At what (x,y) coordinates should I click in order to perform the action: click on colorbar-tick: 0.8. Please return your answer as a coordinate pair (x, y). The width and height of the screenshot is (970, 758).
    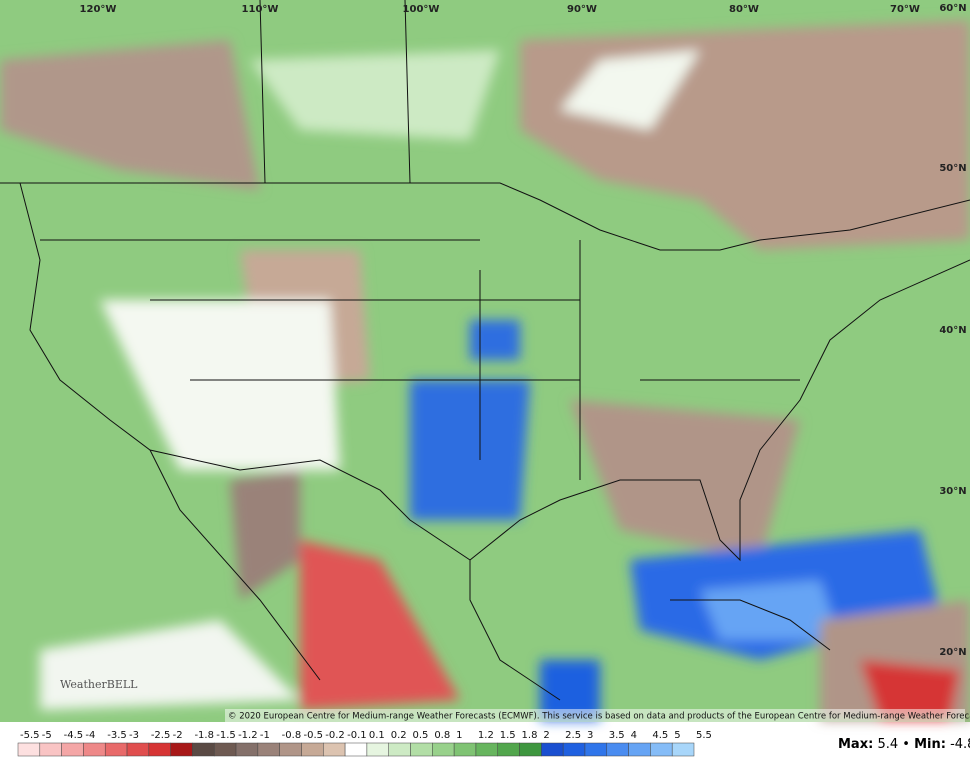
    Looking at the image, I should click on (442, 735).